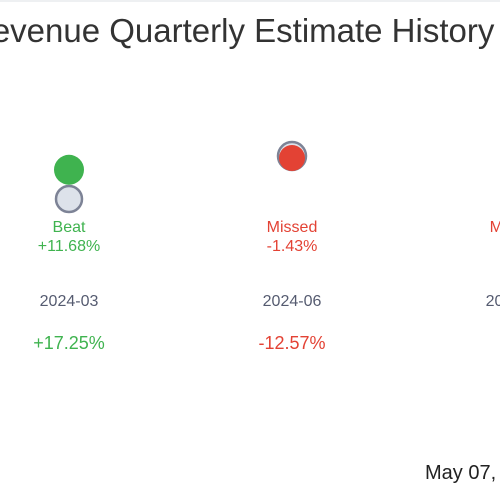 Image resolution: width=500 pixels, height=500 pixels. I want to click on surprise-value: -1.43%, so click(292, 246).